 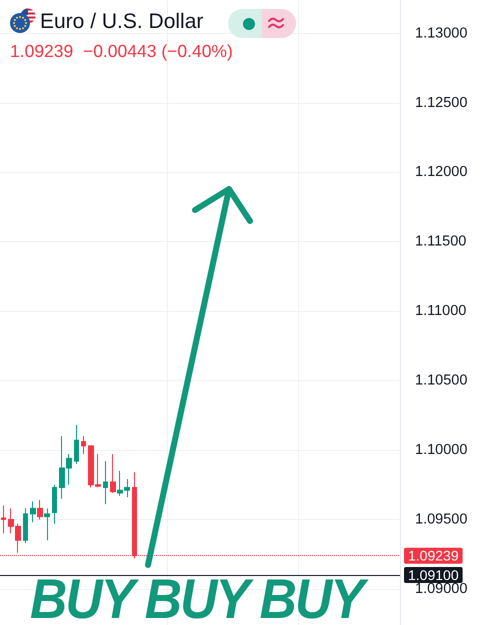 What do you see at coordinates (441, 519) in the screenshot?
I see `y-tick-label: 1.09500` at bounding box center [441, 519].